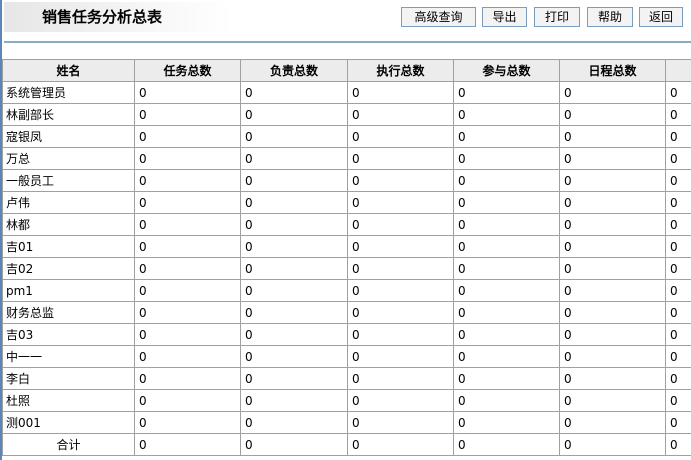 This screenshot has height=460, width=691. I want to click on table-row: 万总 0 0 0 0 0 0, so click(346, 158).